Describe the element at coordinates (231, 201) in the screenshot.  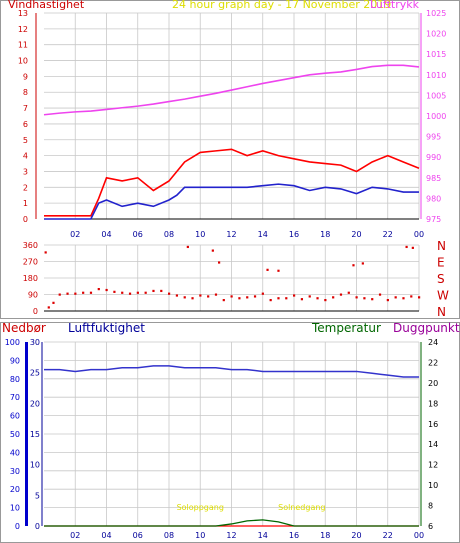
I see `series-line-middelvind` at that location.